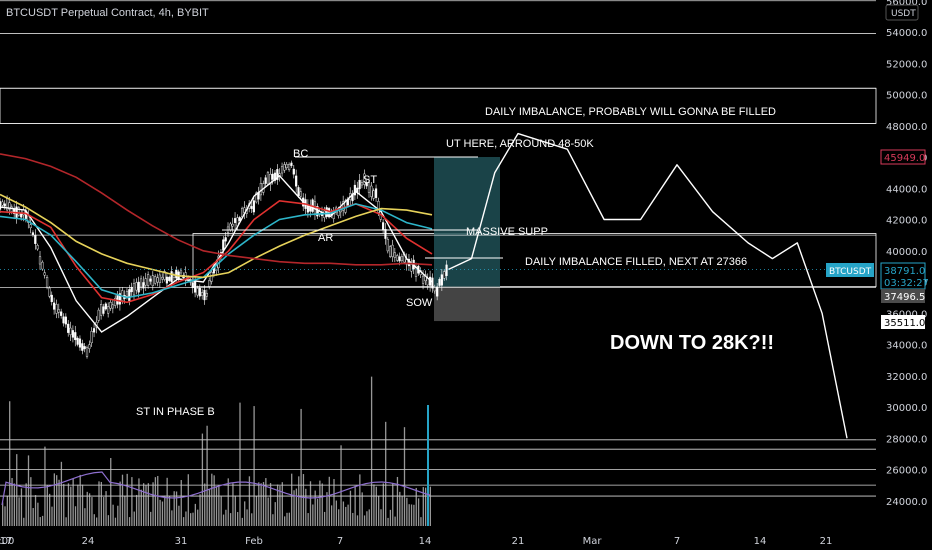  Describe the element at coordinates (254, 541) in the screenshot. I see `time-tick-label: Feb` at that location.